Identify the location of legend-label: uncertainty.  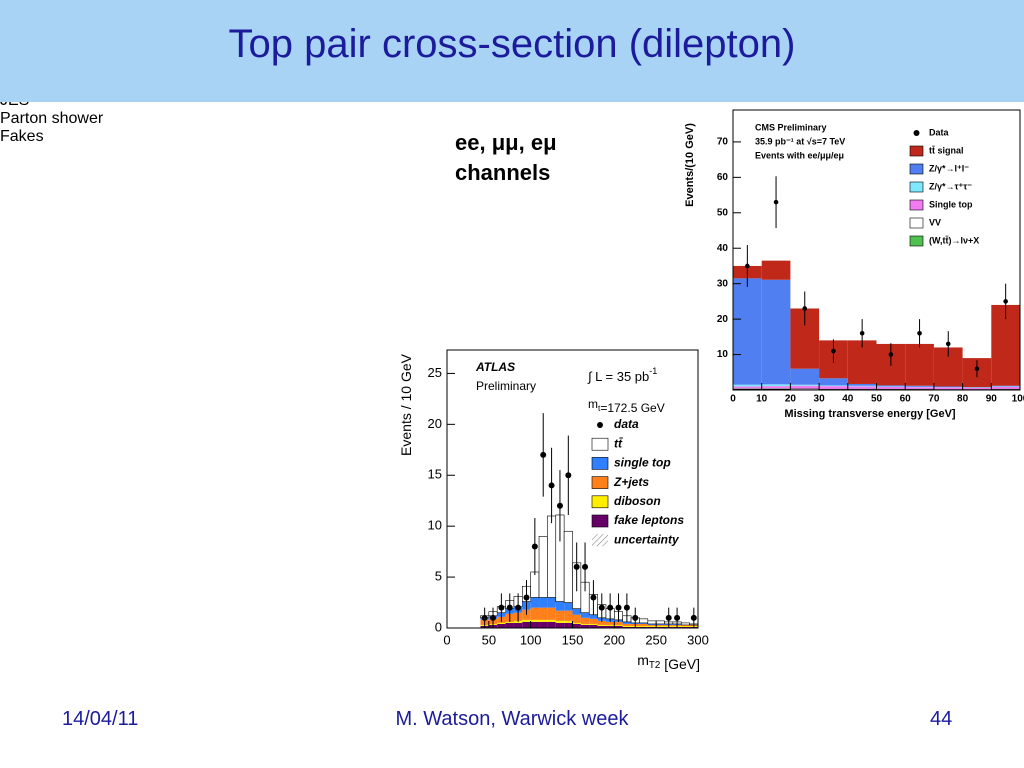
(647, 539).